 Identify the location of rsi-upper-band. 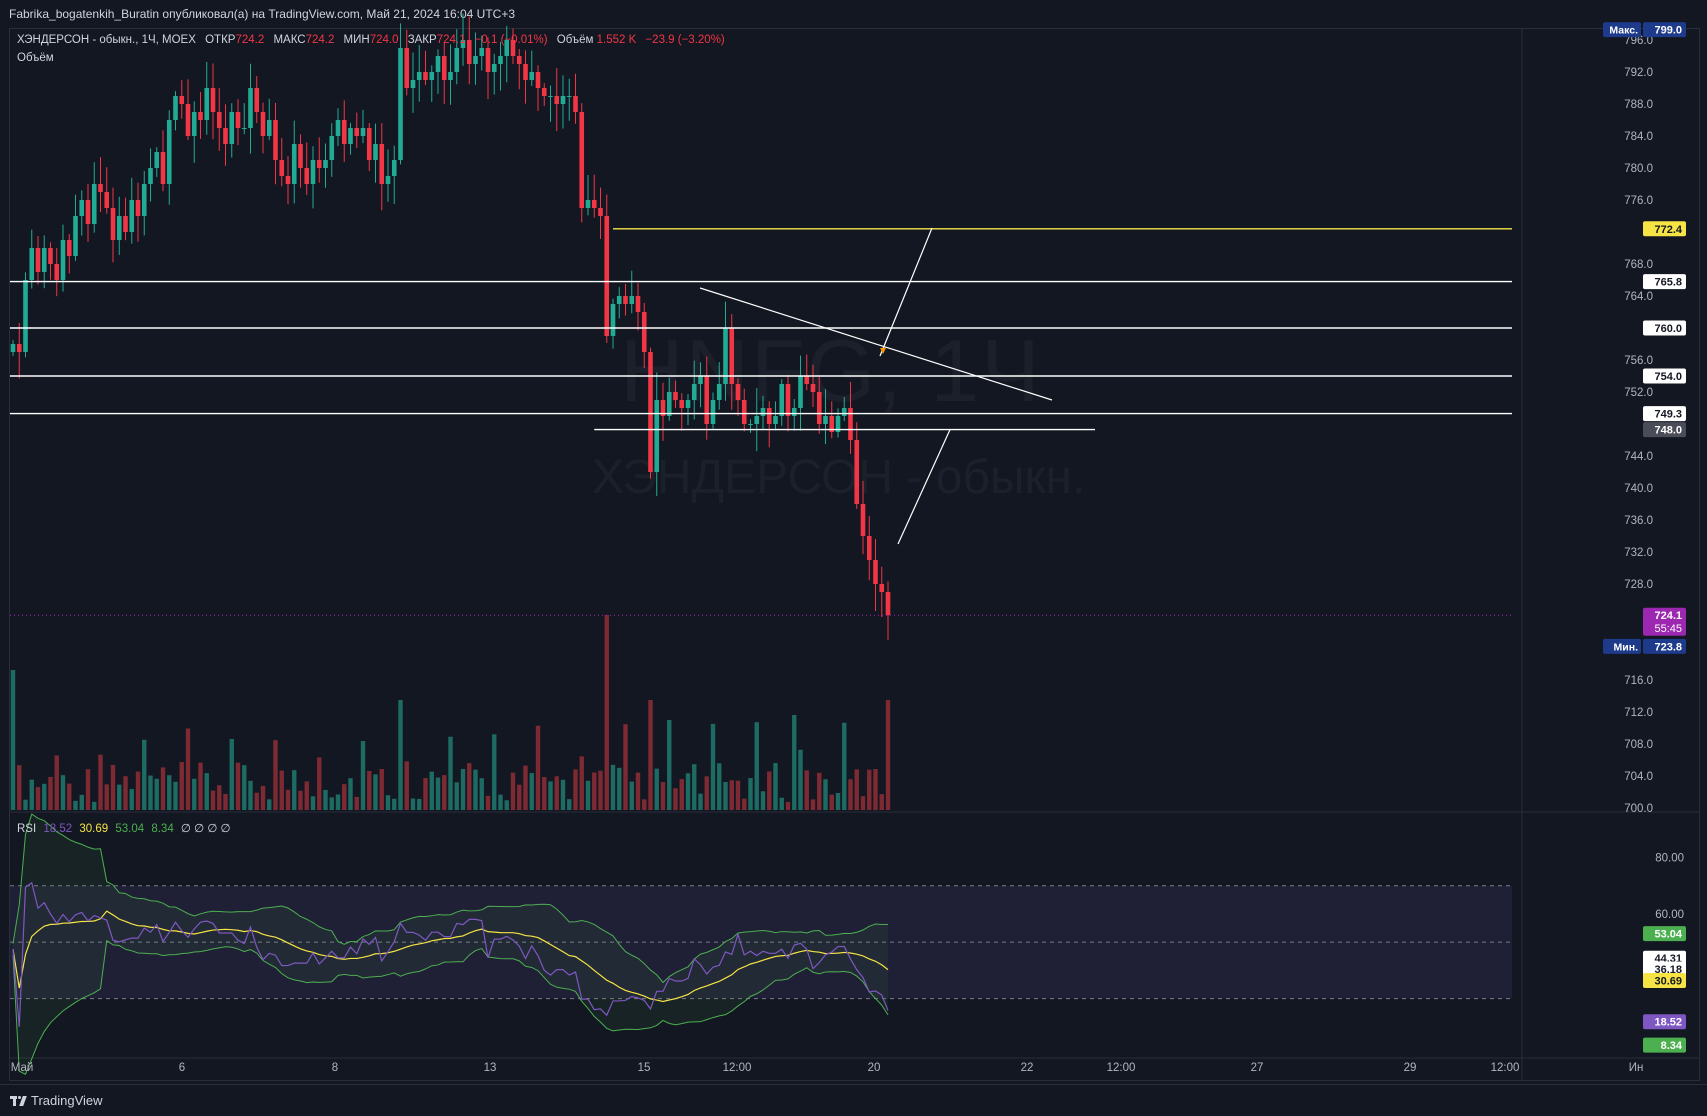
(450, 898).